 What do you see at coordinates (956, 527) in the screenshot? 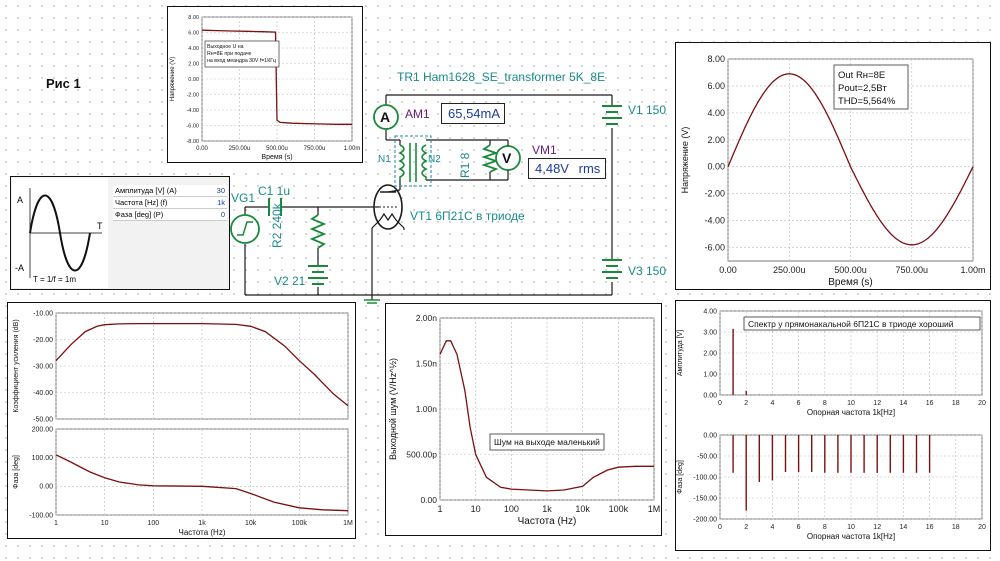
I see `x-tick-label: 18` at bounding box center [956, 527].